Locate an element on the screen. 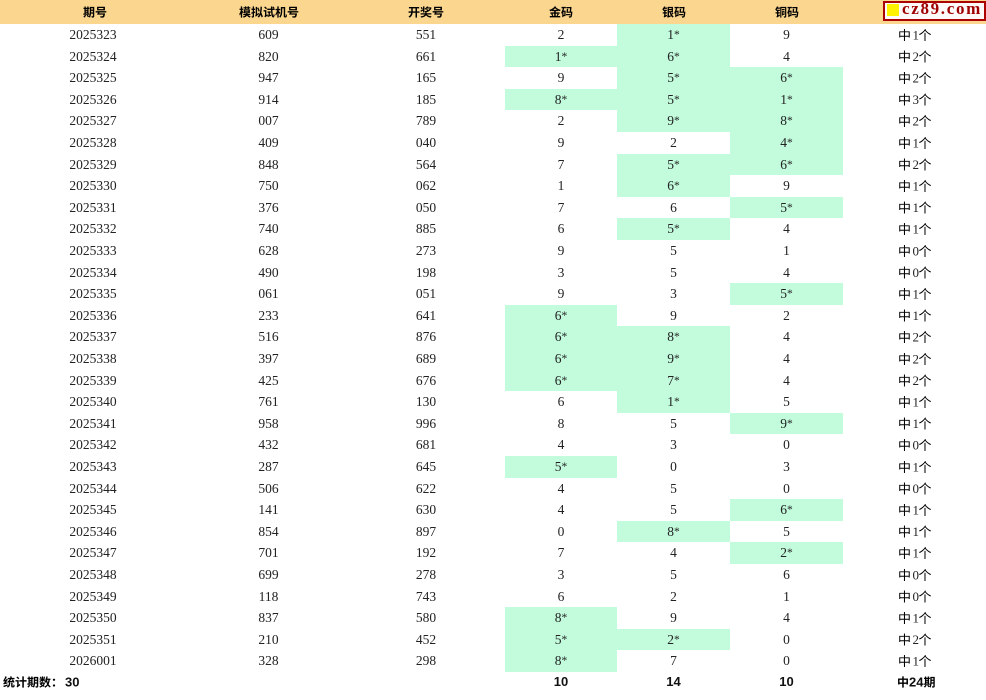 This screenshot has height=700, width=986. svg-text: 24 is located at coordinates (916, 682).